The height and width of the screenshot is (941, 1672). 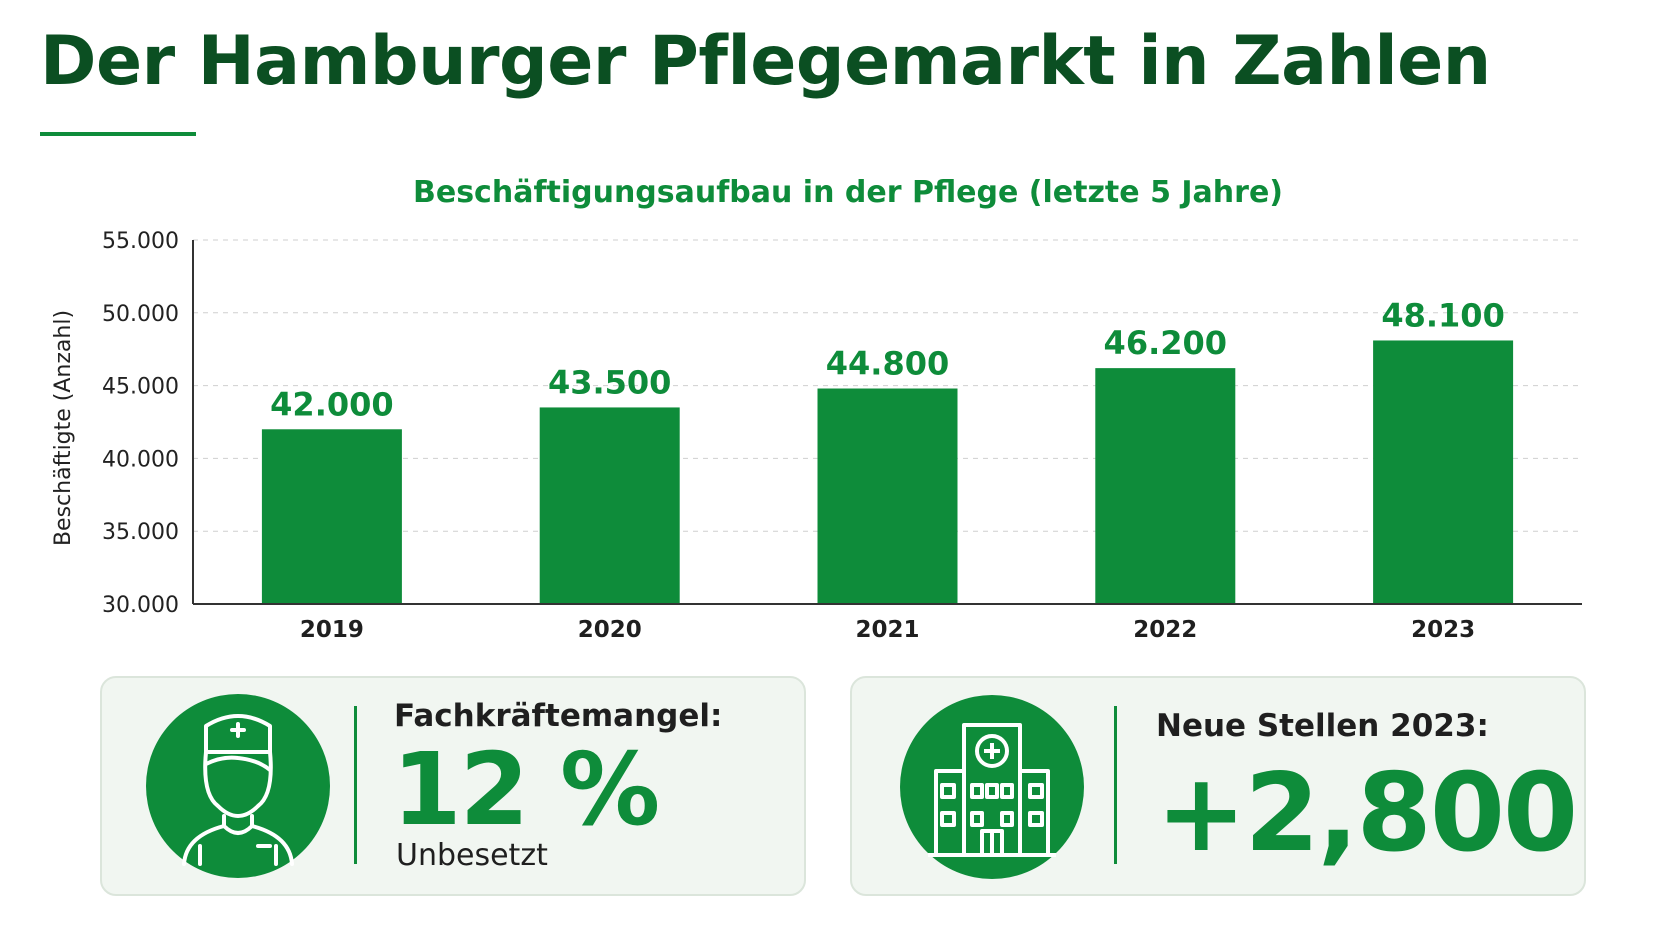 What do you see at coordinates (1367, 813) in the screenshot?
I see `new-jobs-value: +2,800` at bounding box center [1367, 813].